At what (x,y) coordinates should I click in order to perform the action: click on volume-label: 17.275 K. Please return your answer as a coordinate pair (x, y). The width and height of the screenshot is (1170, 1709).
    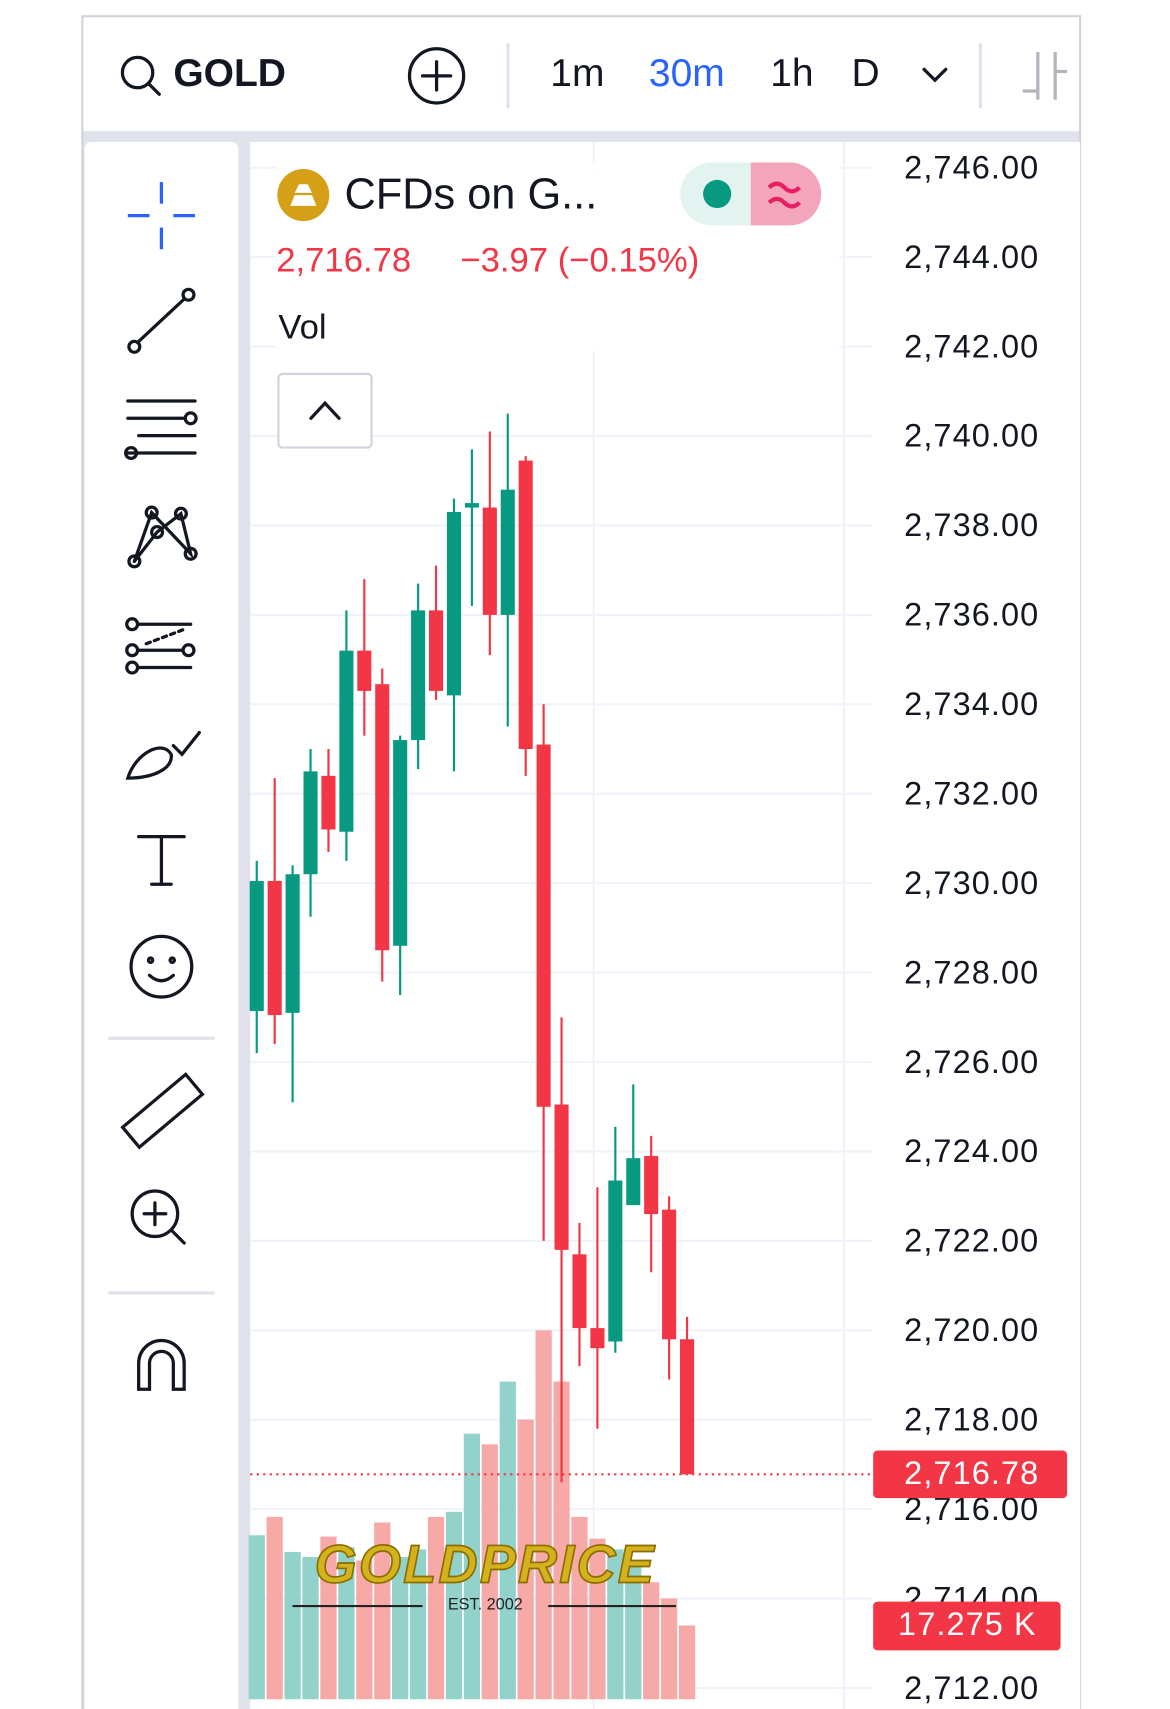
    Looking at the image, I should click on (967, 1624).